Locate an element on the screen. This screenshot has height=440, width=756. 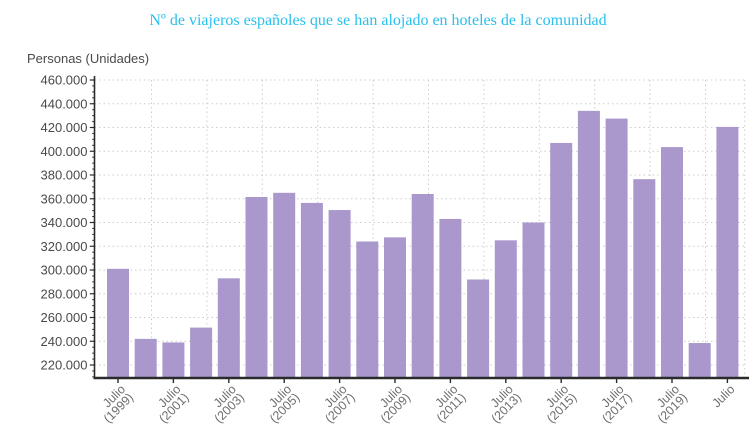
bar-julio-2008 is located at coordinates (367, 309).